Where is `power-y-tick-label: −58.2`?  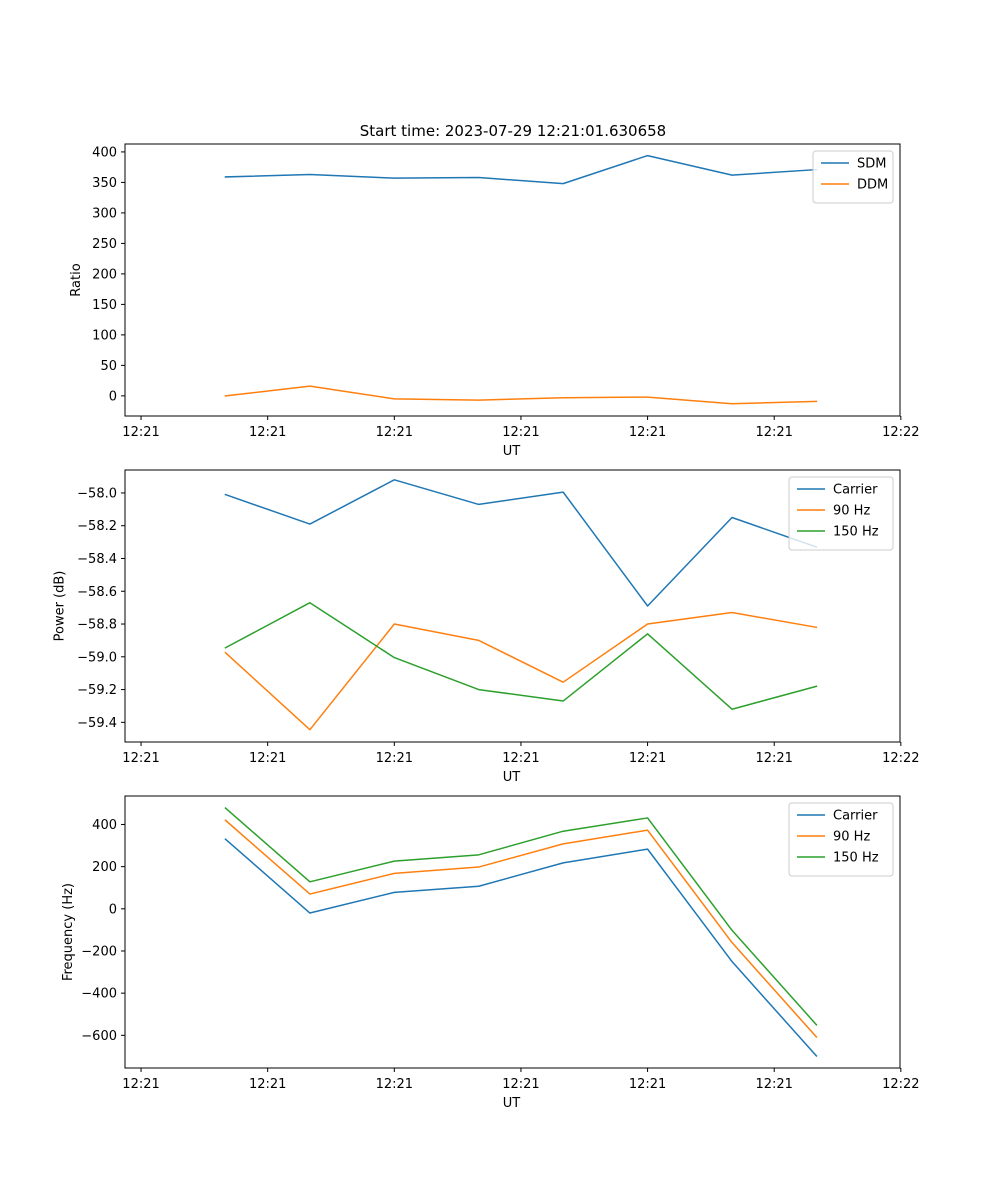
power-y-tick-label: −58.2 is located at coordinates (97, 526).